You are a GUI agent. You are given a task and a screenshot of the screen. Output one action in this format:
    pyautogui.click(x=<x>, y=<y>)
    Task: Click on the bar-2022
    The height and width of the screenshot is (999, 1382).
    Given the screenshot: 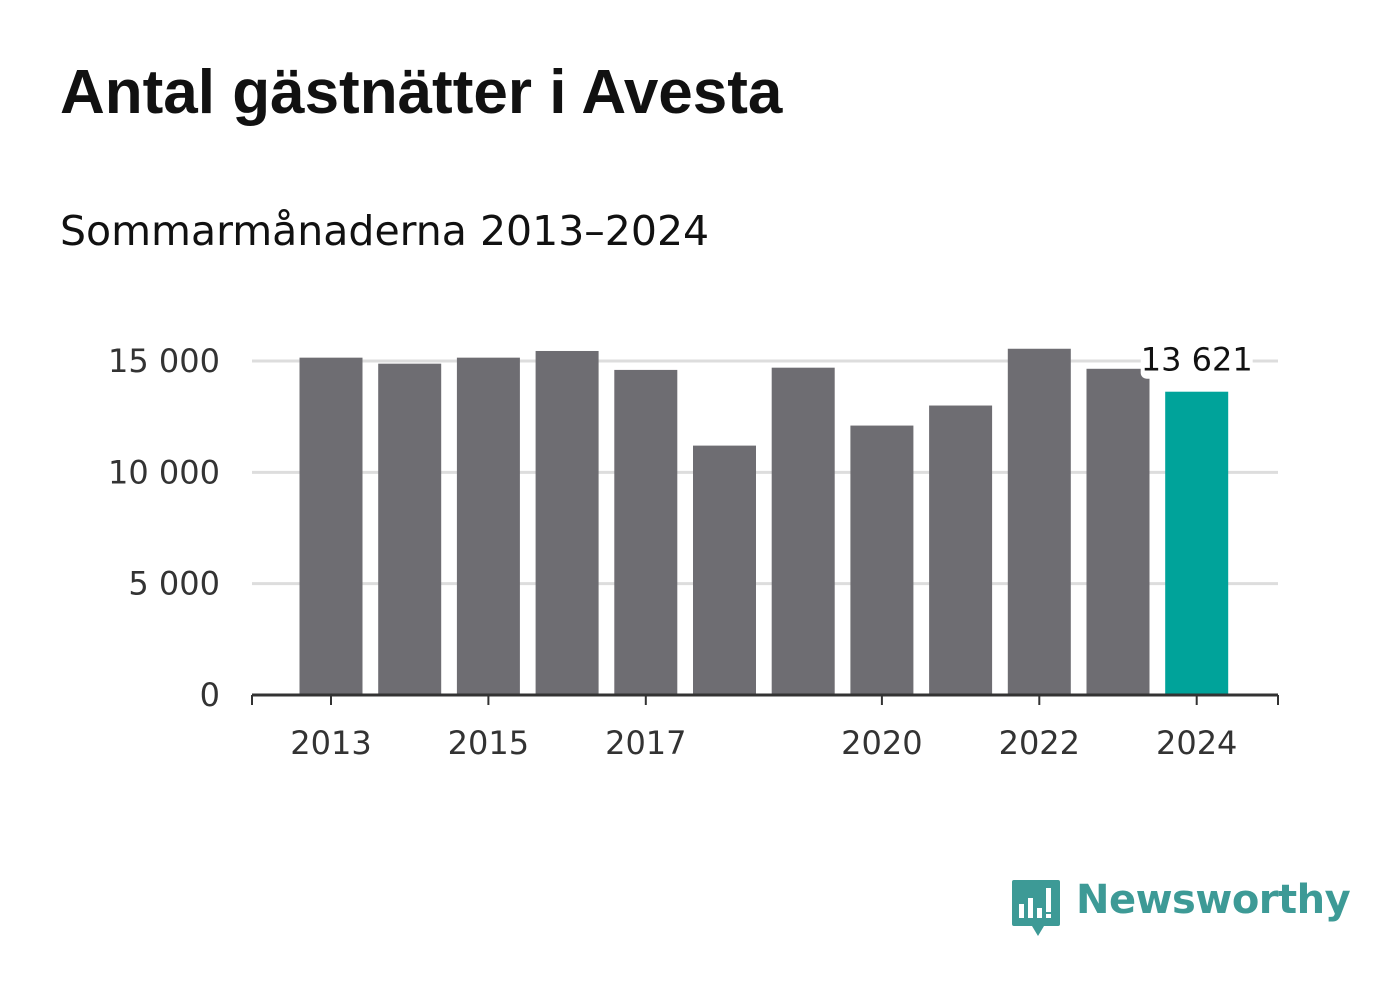 What is the action you would take?
    pyautogui.click(x=1039, y=521)
    